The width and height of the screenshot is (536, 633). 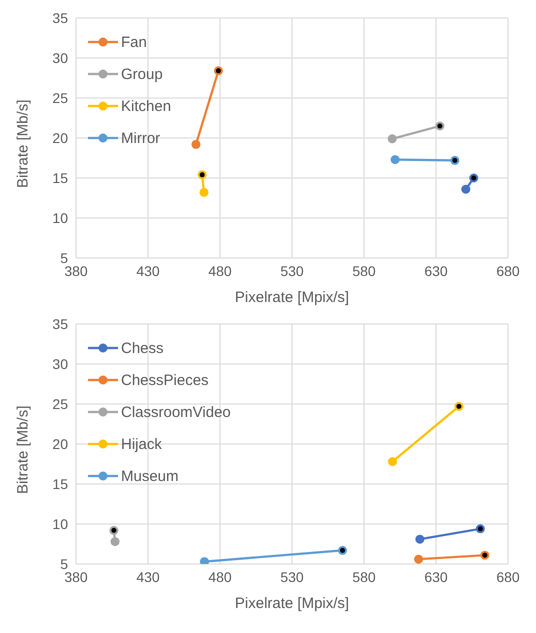 I want to click on legend-label: ClassroomVideo, so click(x=176, y=412).